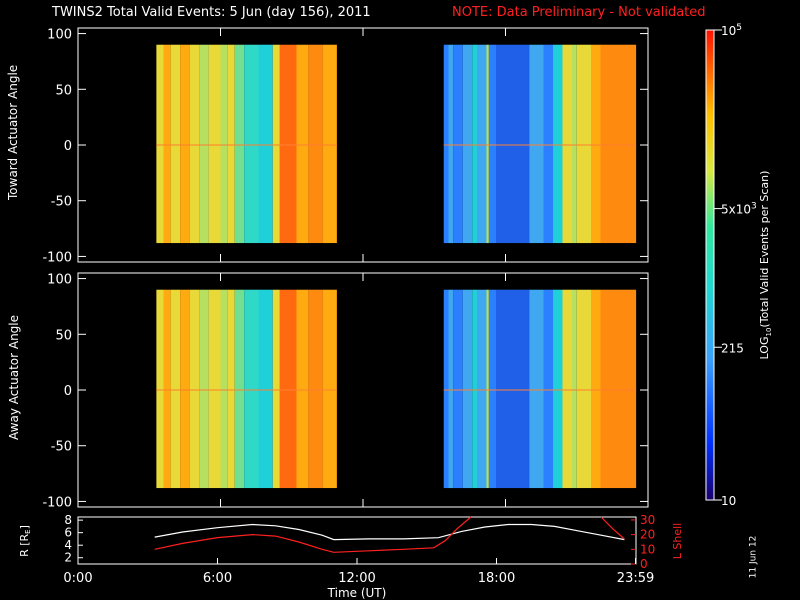 This screenshot has height=600, width=800. I want to click on radius-tick-label: 6, so click(68, 533).